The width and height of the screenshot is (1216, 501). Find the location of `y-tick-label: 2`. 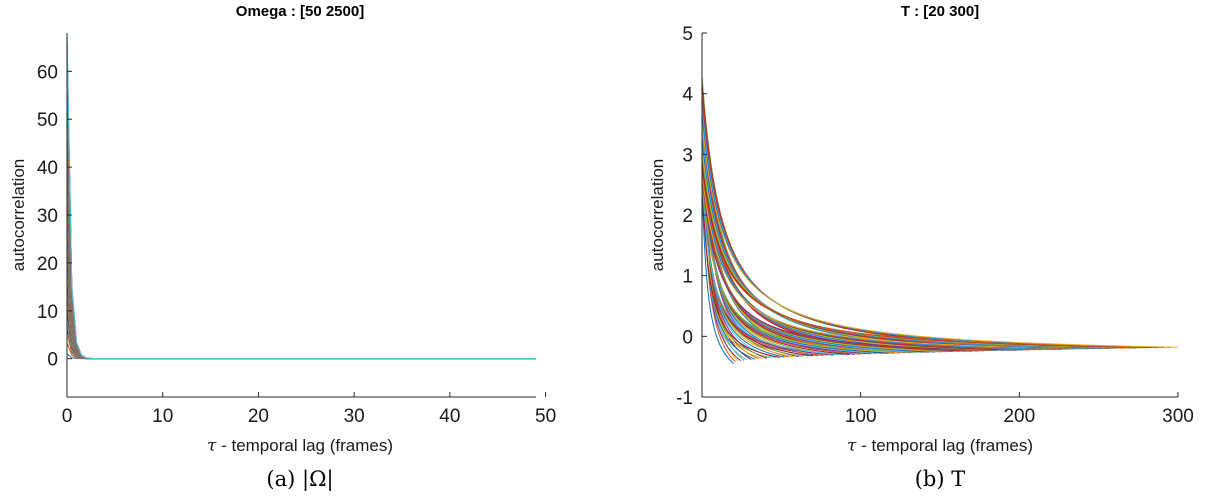

y-tick-label: 2 is located at coordinates (687, 216).